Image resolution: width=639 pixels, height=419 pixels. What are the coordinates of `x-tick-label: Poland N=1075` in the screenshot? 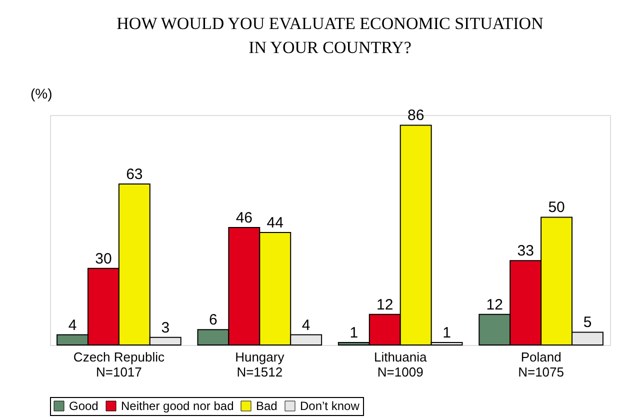 It's located at (541, 365).